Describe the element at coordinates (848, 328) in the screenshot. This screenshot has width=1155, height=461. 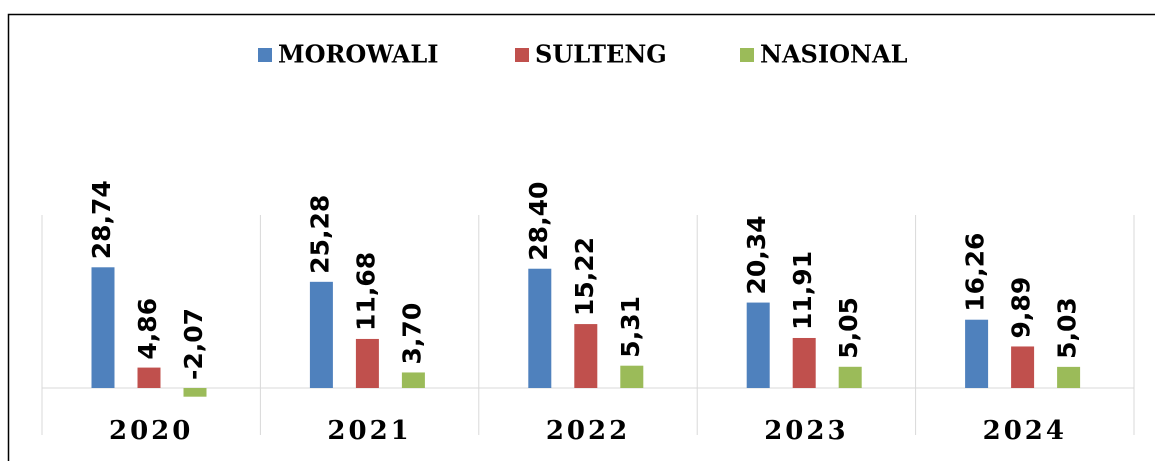
I see `data-label: 5,05` at that location.